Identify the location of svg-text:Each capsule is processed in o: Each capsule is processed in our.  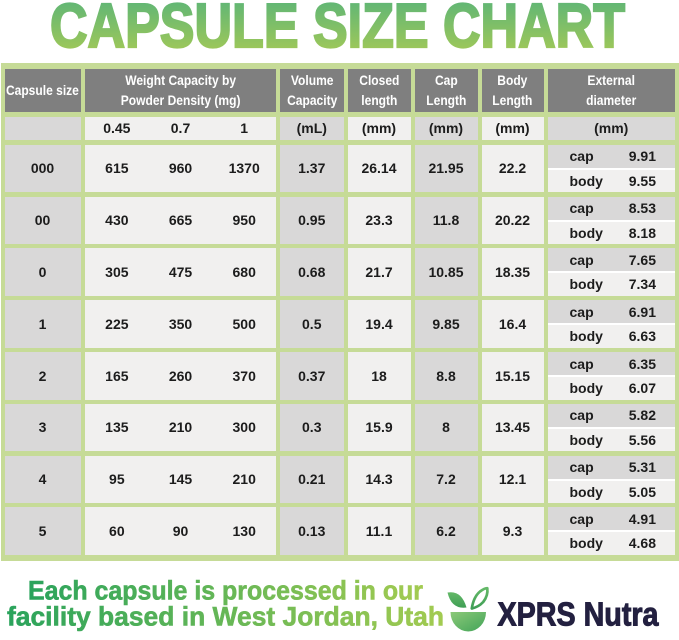
(225, 591).